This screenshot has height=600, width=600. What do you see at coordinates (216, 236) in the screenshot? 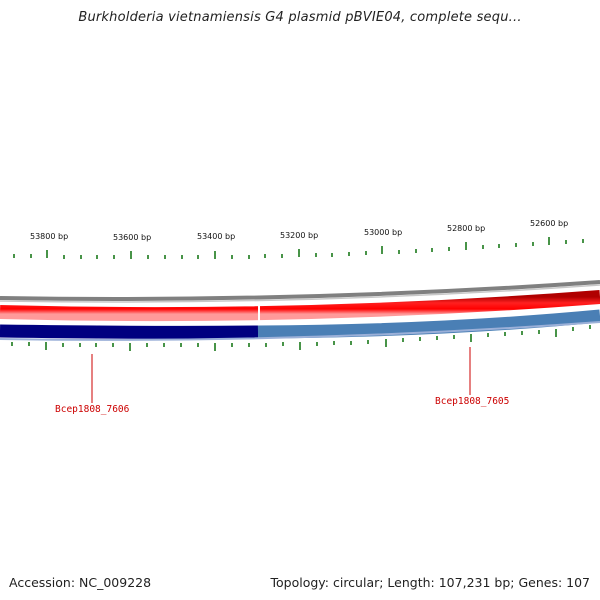
I see `tick-label-53400: 53400 bp` at bounding box center [216, 236].